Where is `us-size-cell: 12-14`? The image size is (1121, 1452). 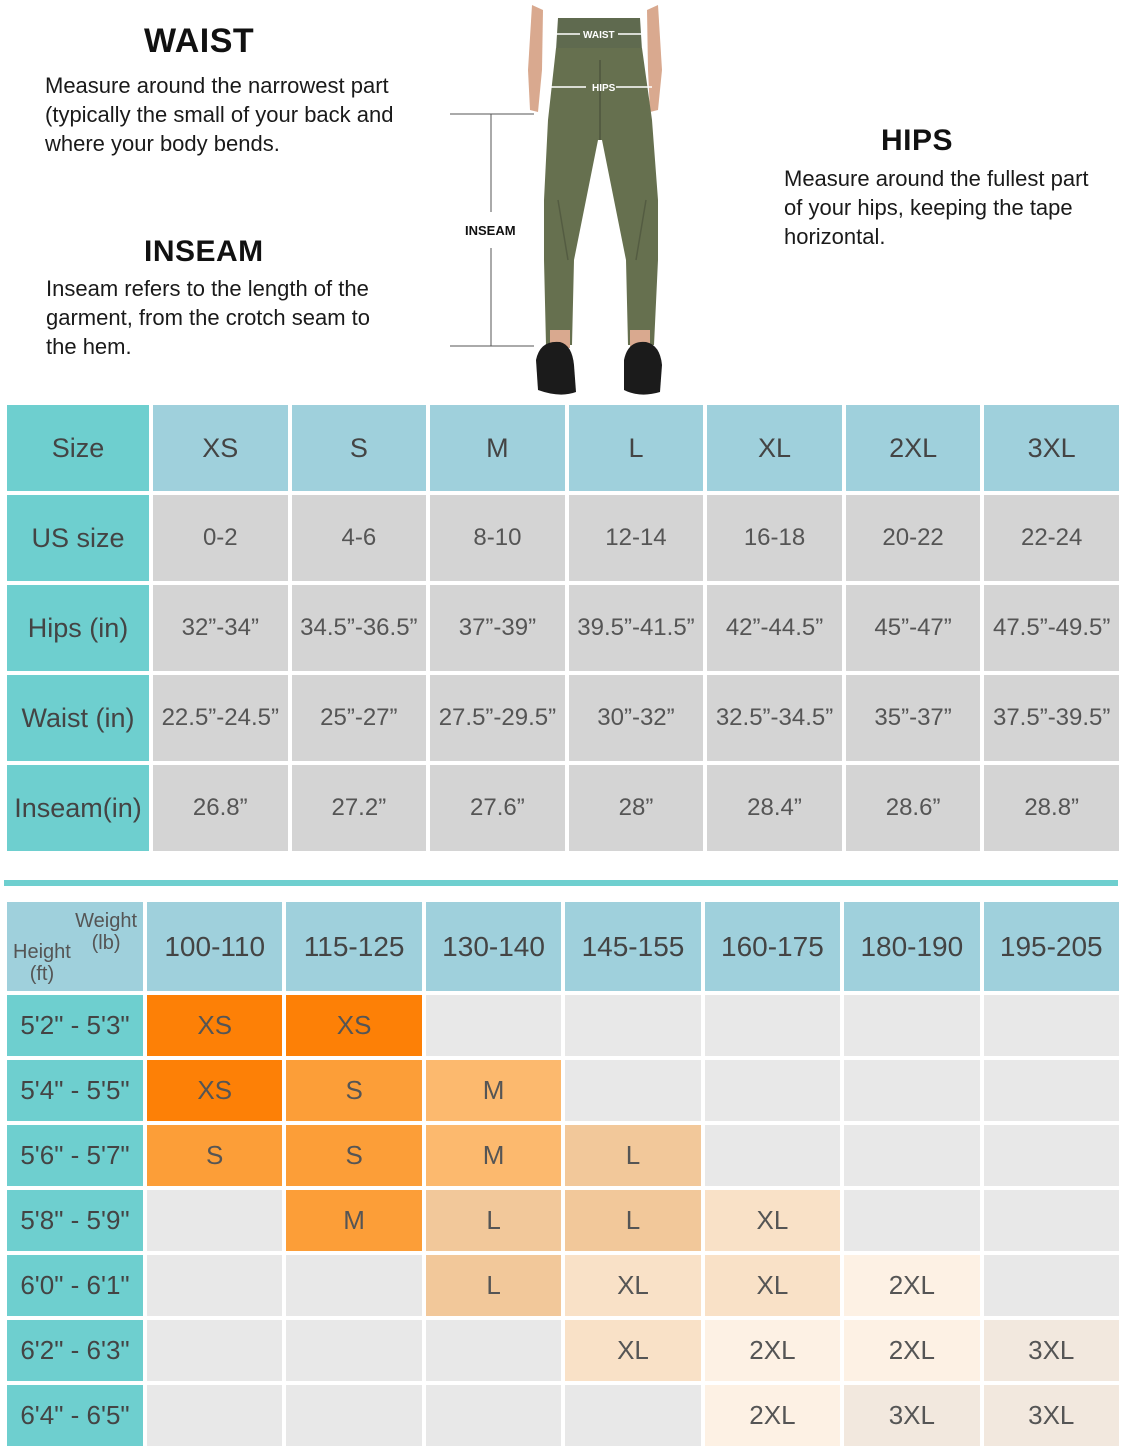 us-size-cell: 12-14 is located at coordinates (636, 538).